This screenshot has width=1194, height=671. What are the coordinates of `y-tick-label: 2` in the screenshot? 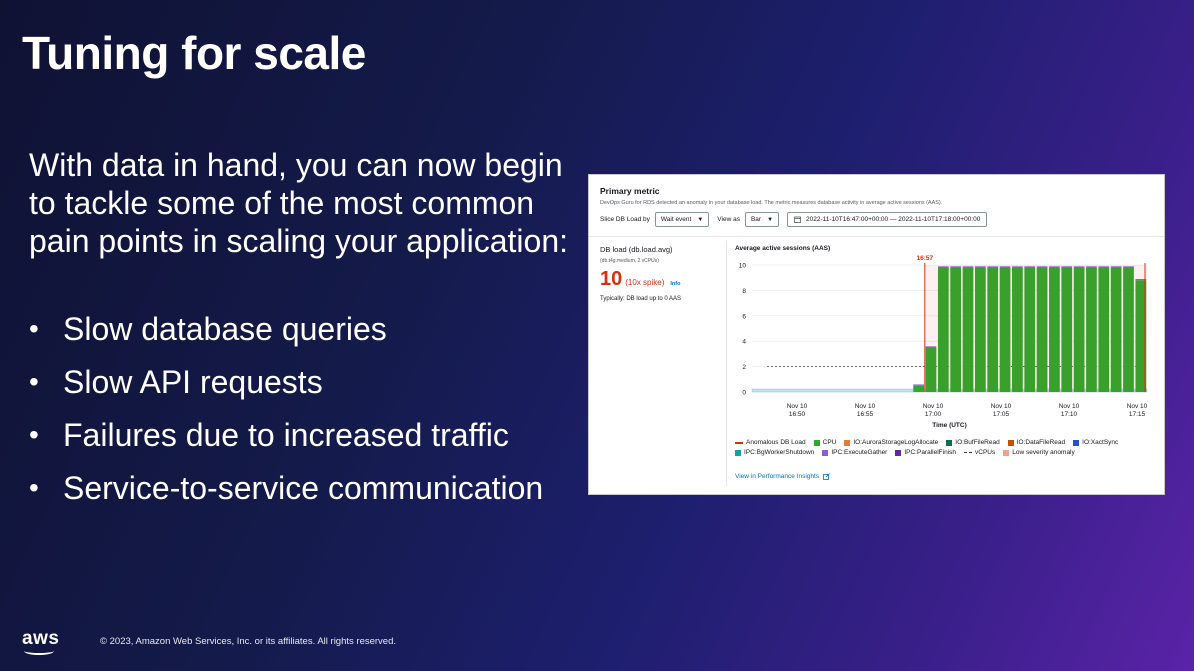 It's located at (744, 367).